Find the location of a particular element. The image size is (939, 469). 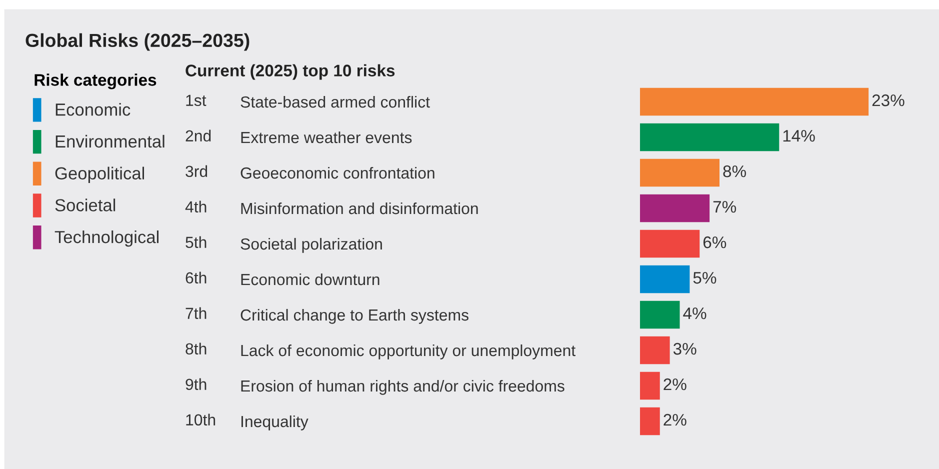

y-tick-label: Critical change to Earth systems is located at coordinates (354, 316).